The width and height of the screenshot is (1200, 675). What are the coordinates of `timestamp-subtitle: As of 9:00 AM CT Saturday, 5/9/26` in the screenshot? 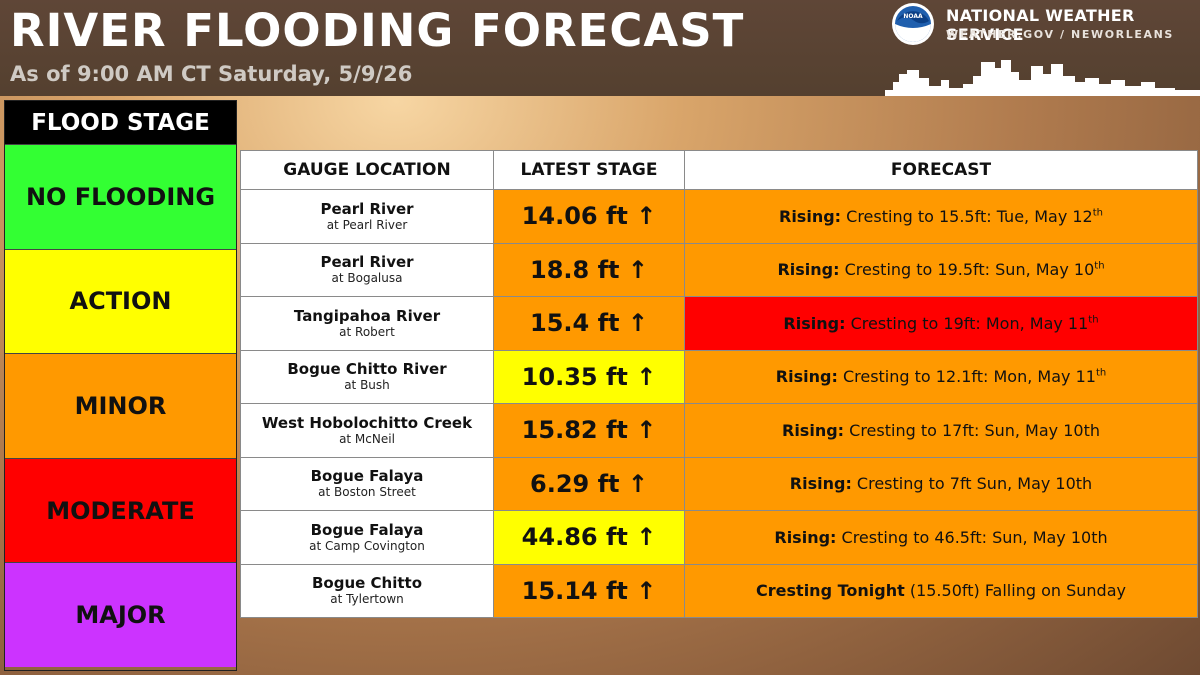 It's located at (211, 74).